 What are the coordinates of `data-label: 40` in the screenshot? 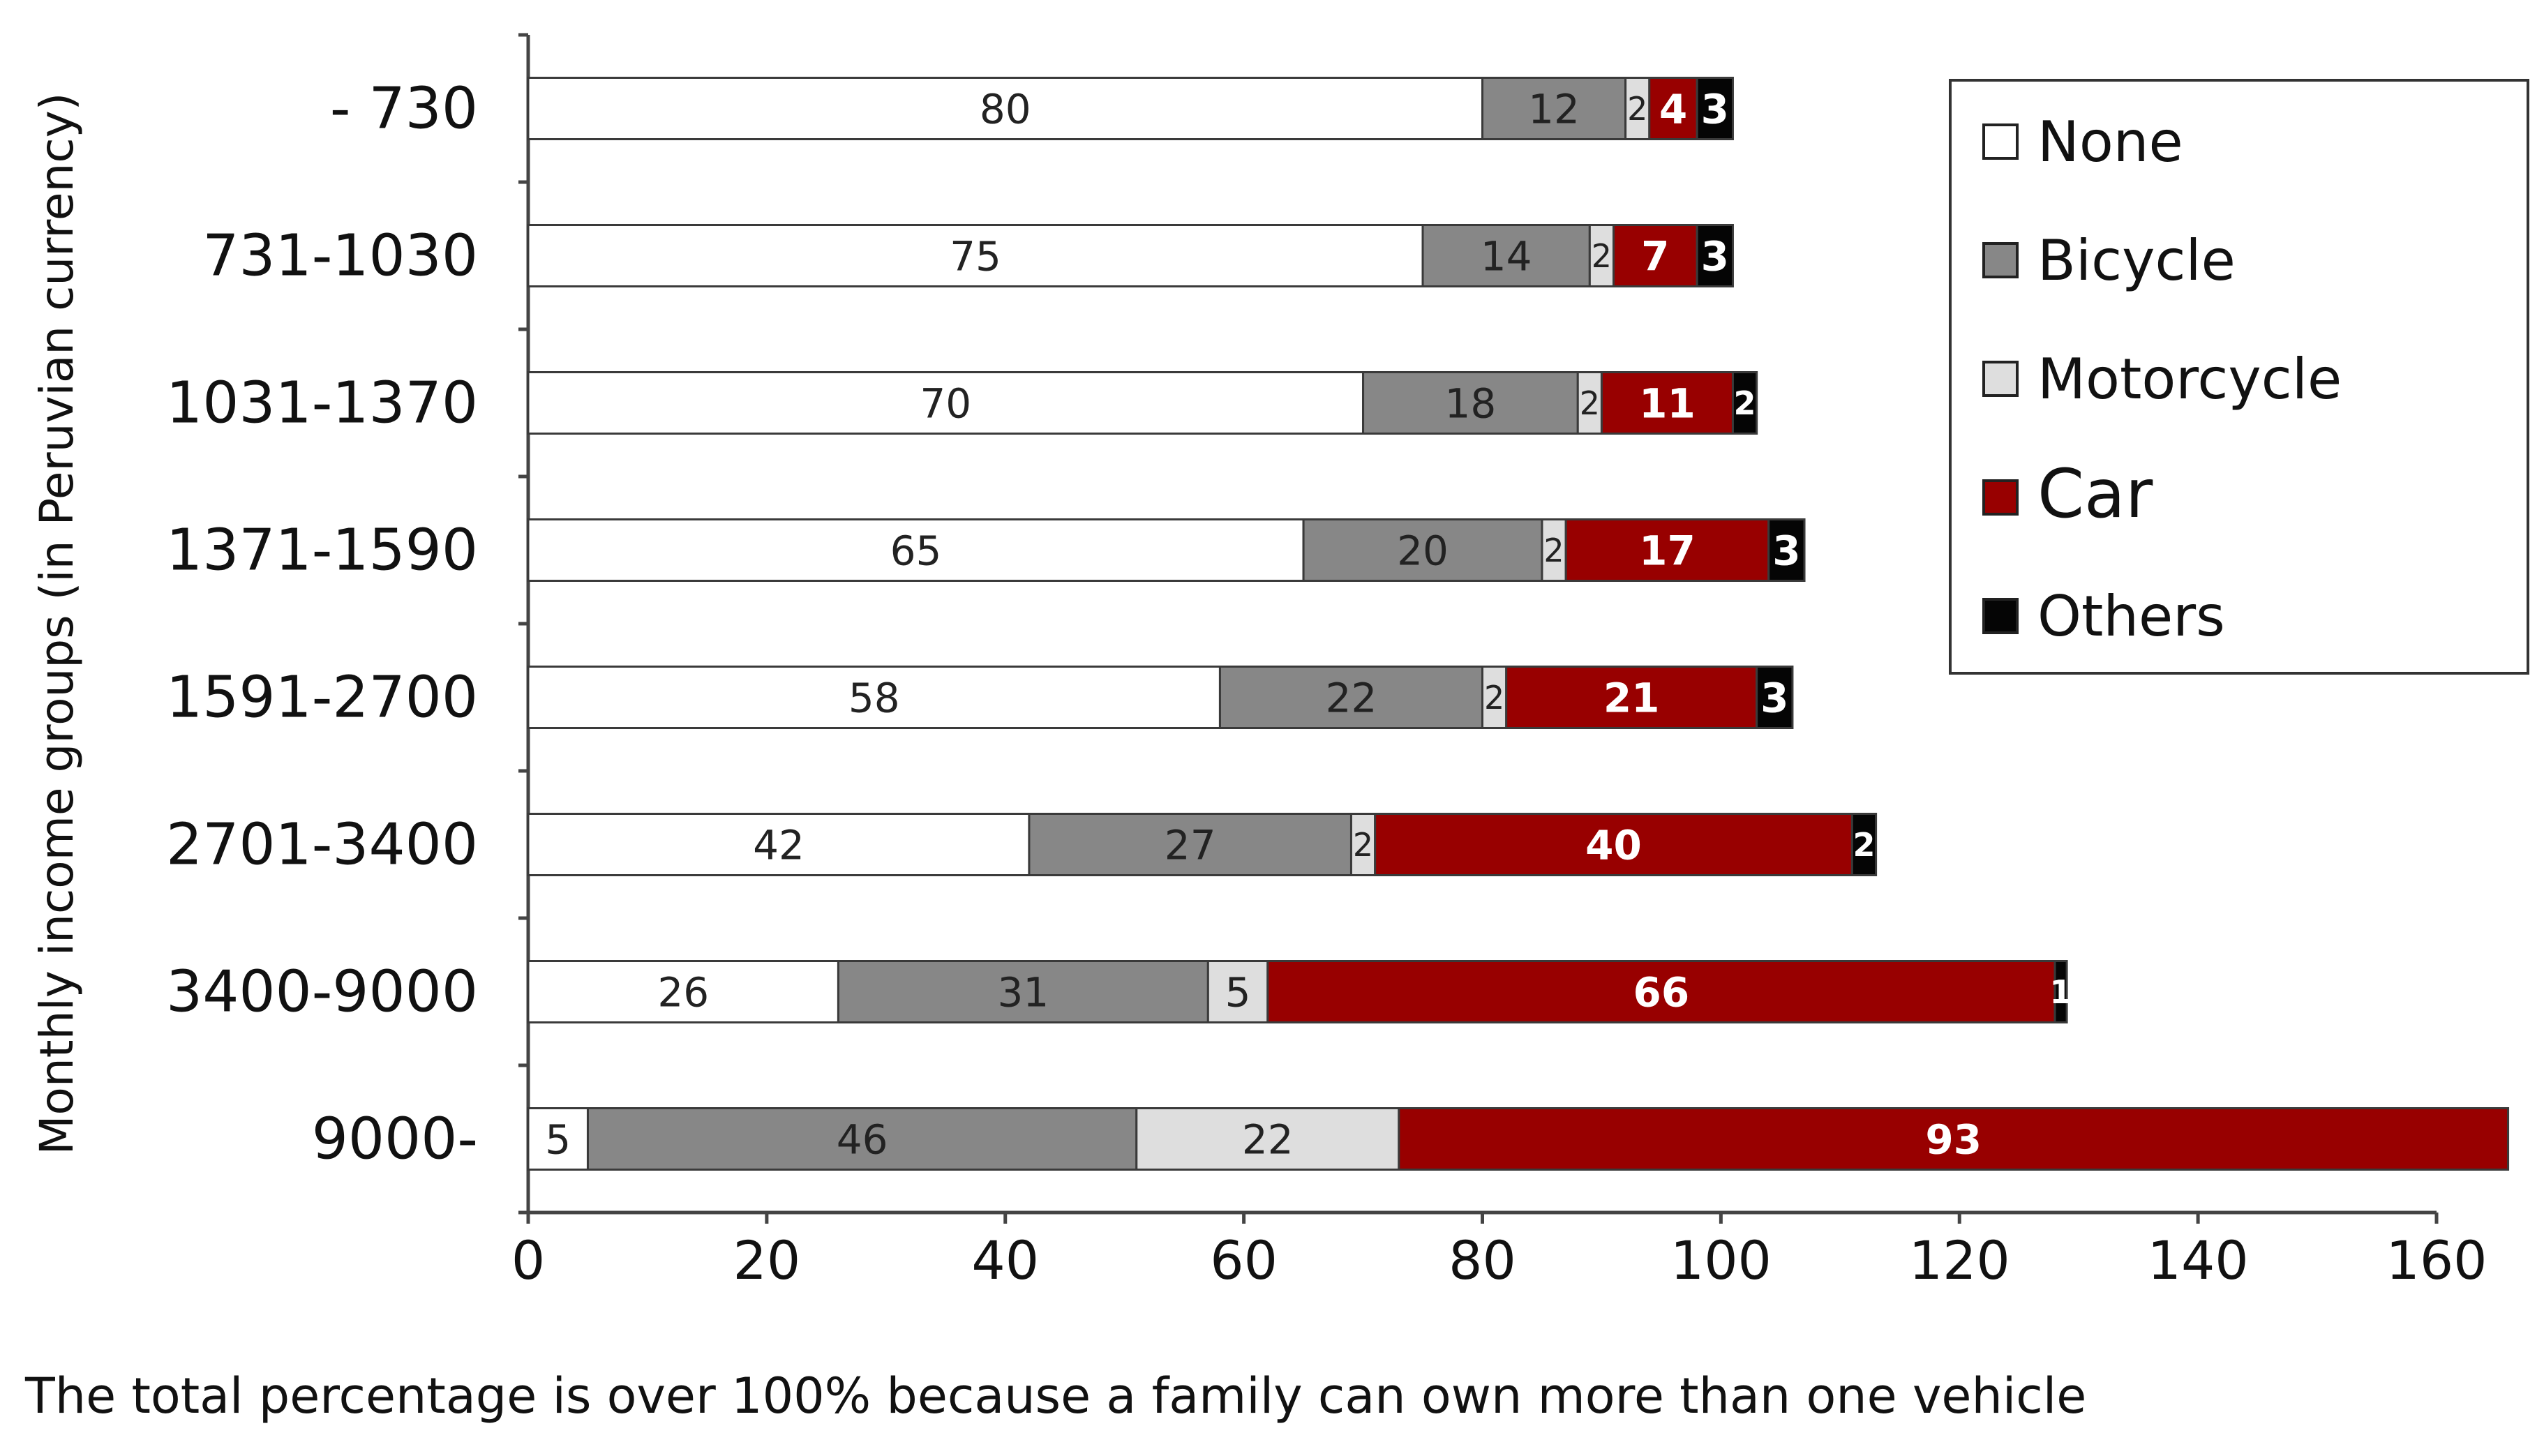 It's located at (1613, 845).